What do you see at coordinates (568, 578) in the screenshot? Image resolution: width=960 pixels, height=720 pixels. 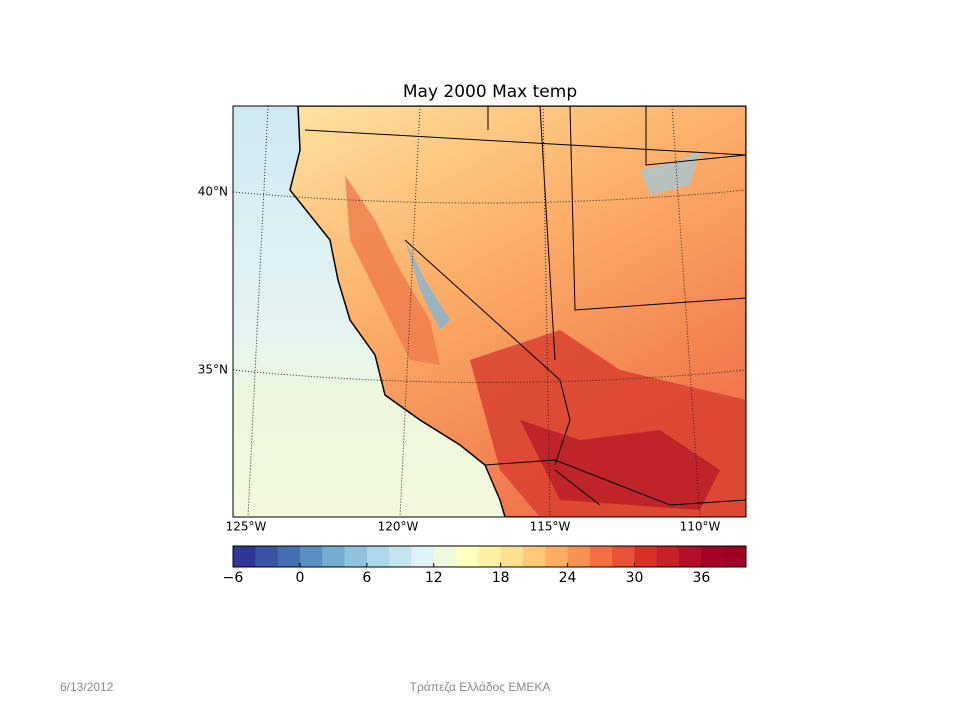 I see `colorbar-tick-label: 24` at bounding box center [568, 578].